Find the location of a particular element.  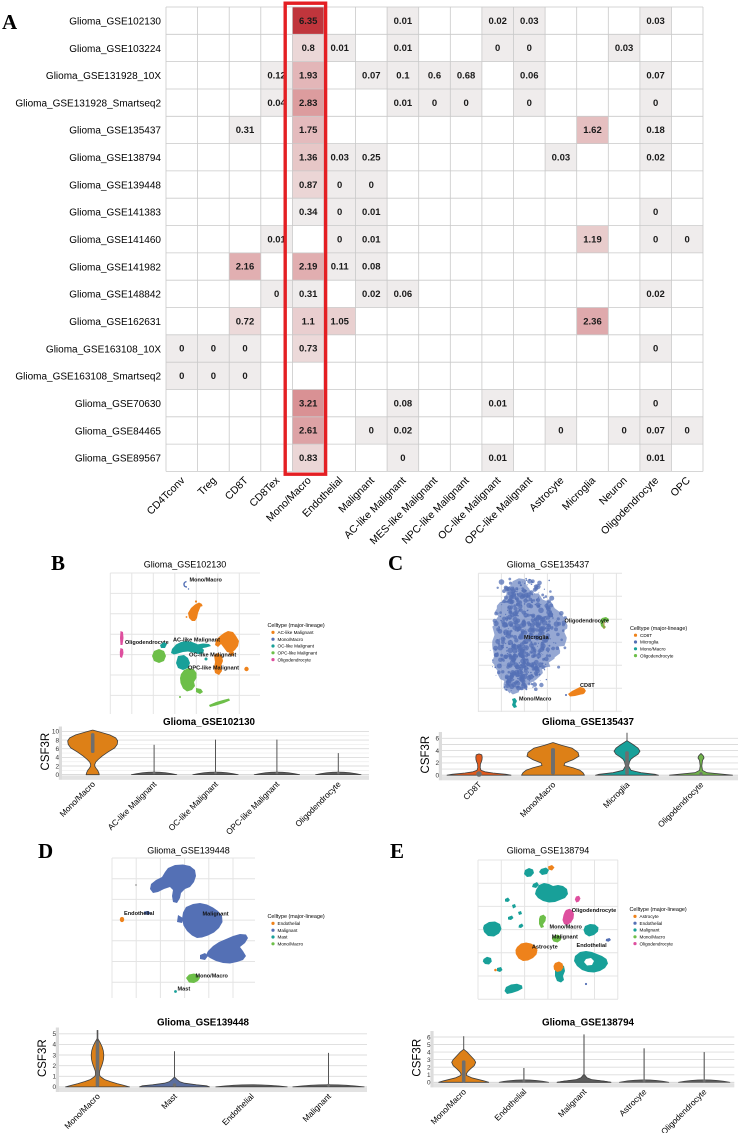

svg-text: 1 is located at coordinates (429, 1075).